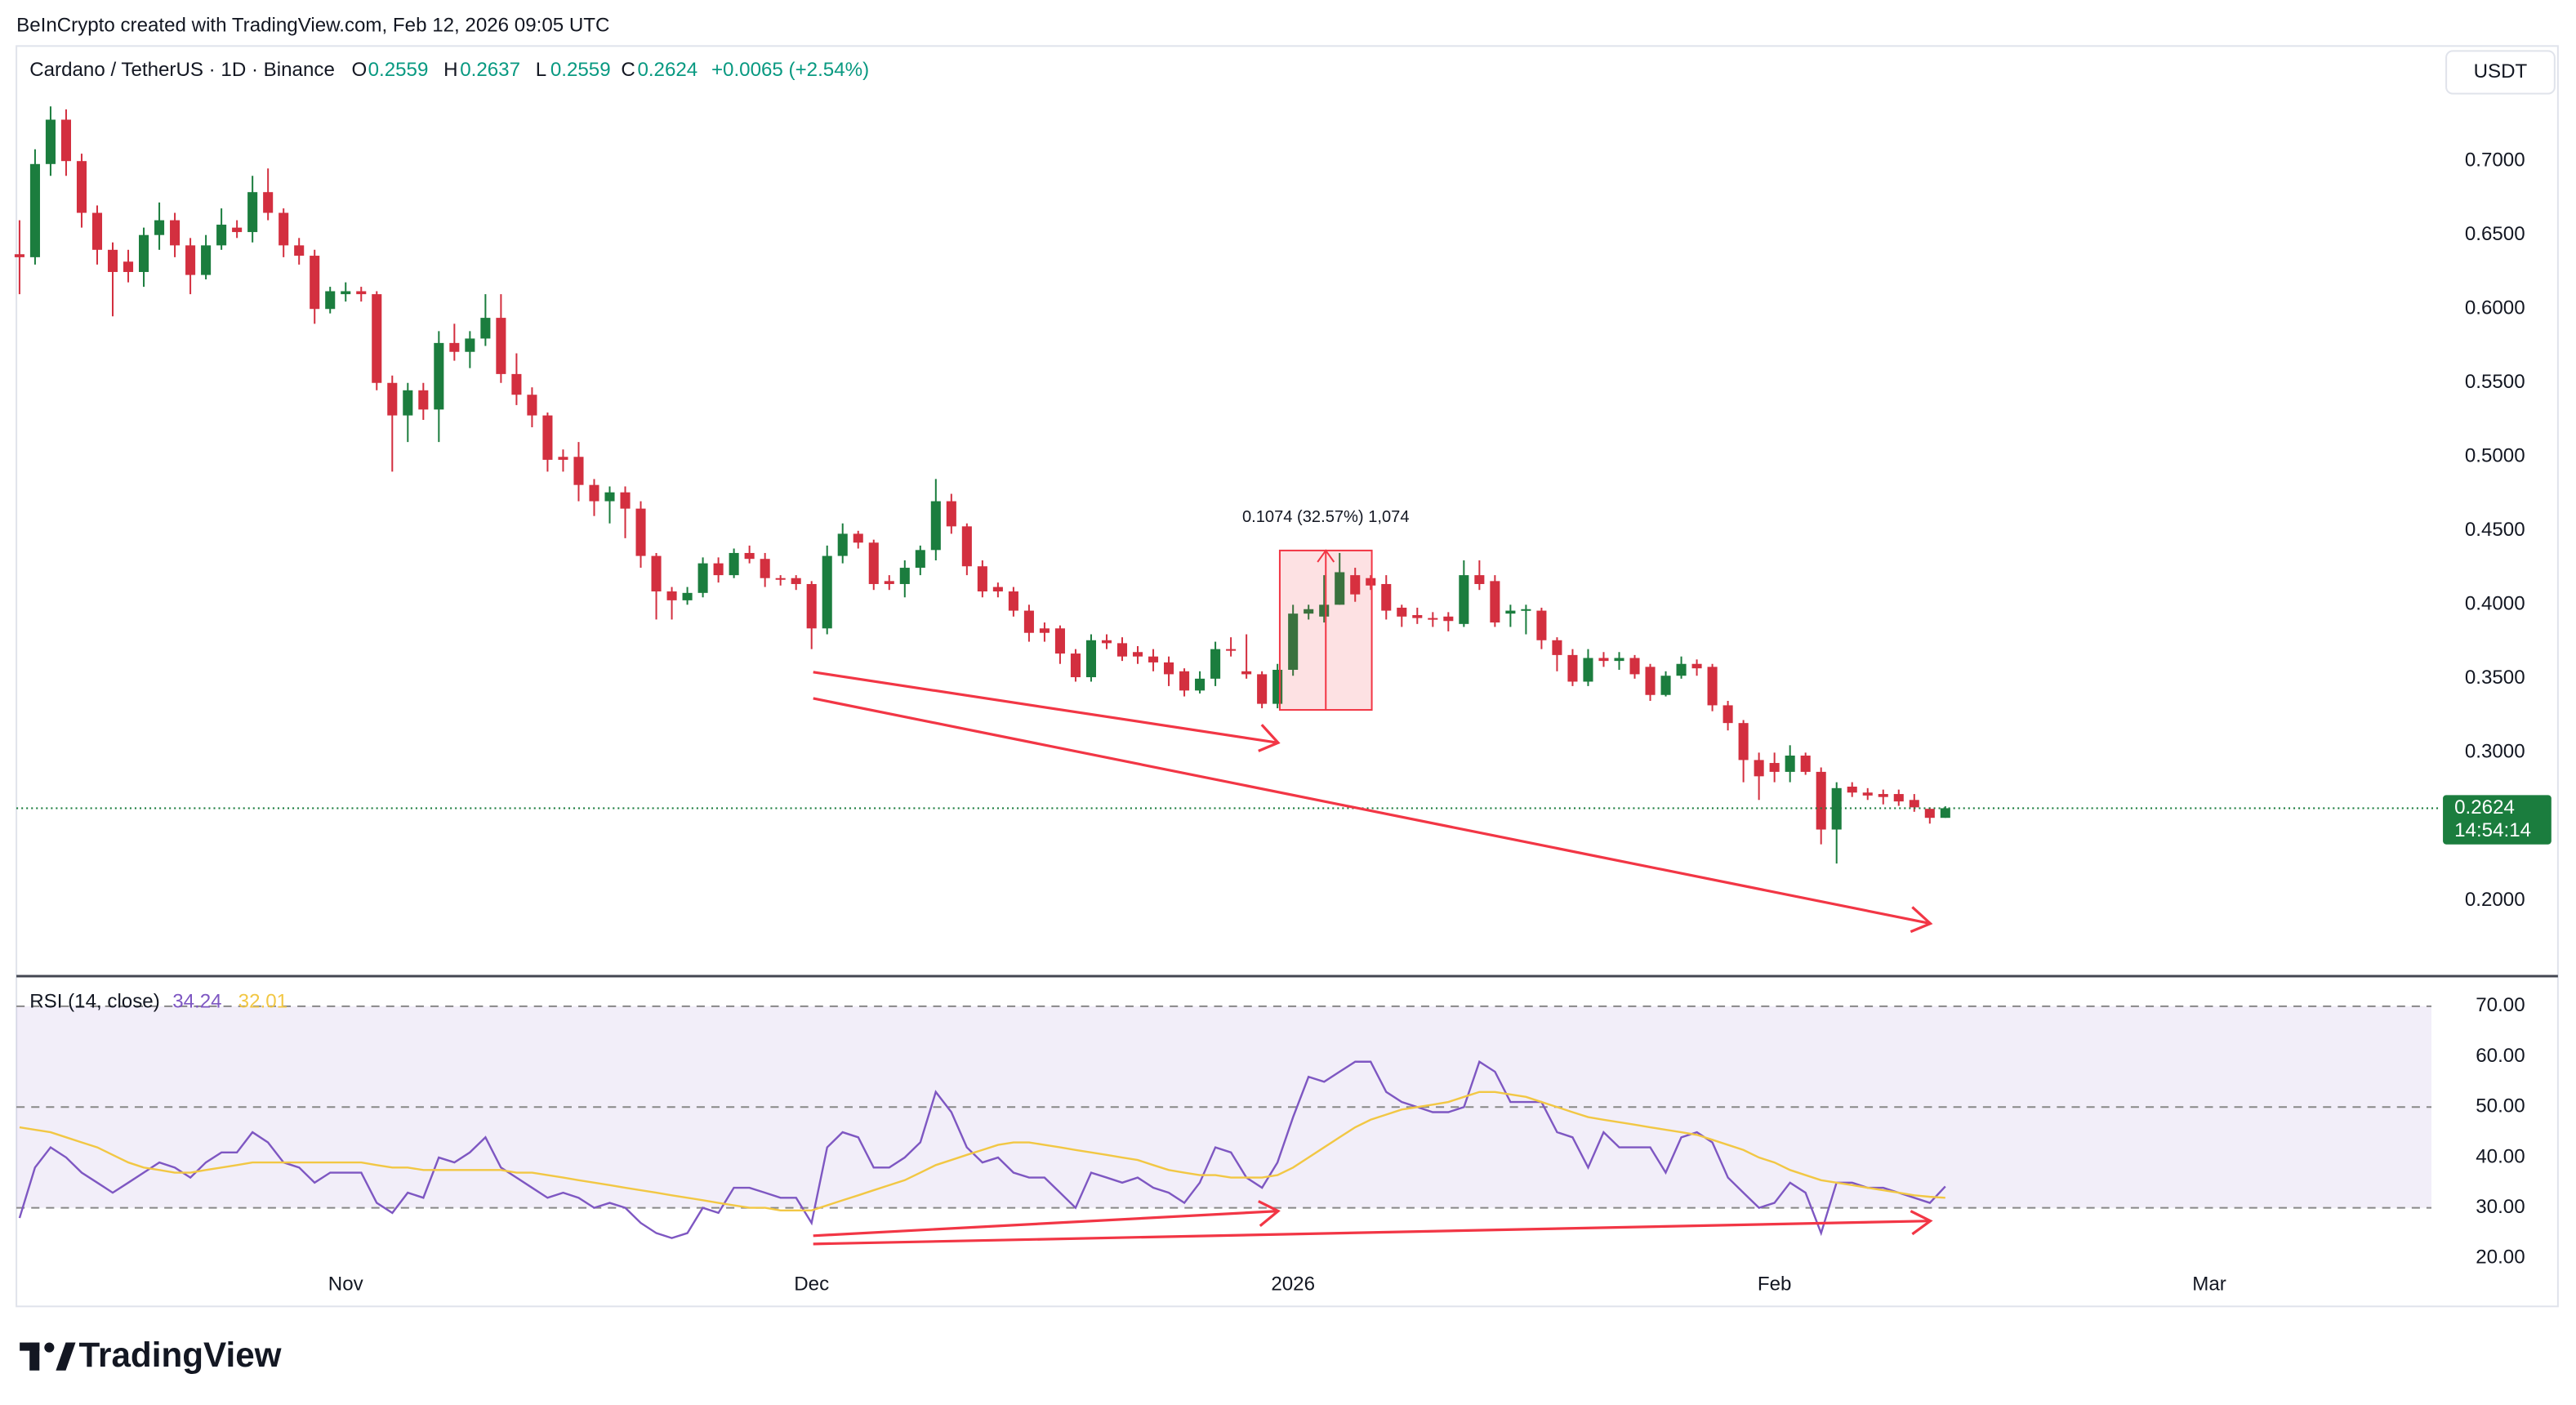 The width and height of the screenshot is (2576, 1405). What do you see at coordinates (262, 1002) in the screenshot?
I see `rsi-legend-value: 32.01` at bounding box center [262, 1002].